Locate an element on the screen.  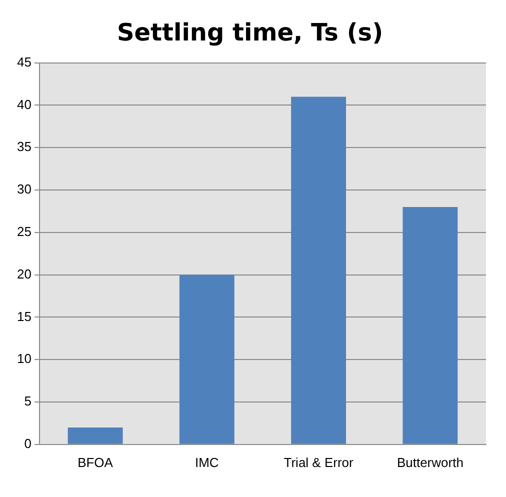
y-tick-label: 35 is located at coordinates (24, 146).